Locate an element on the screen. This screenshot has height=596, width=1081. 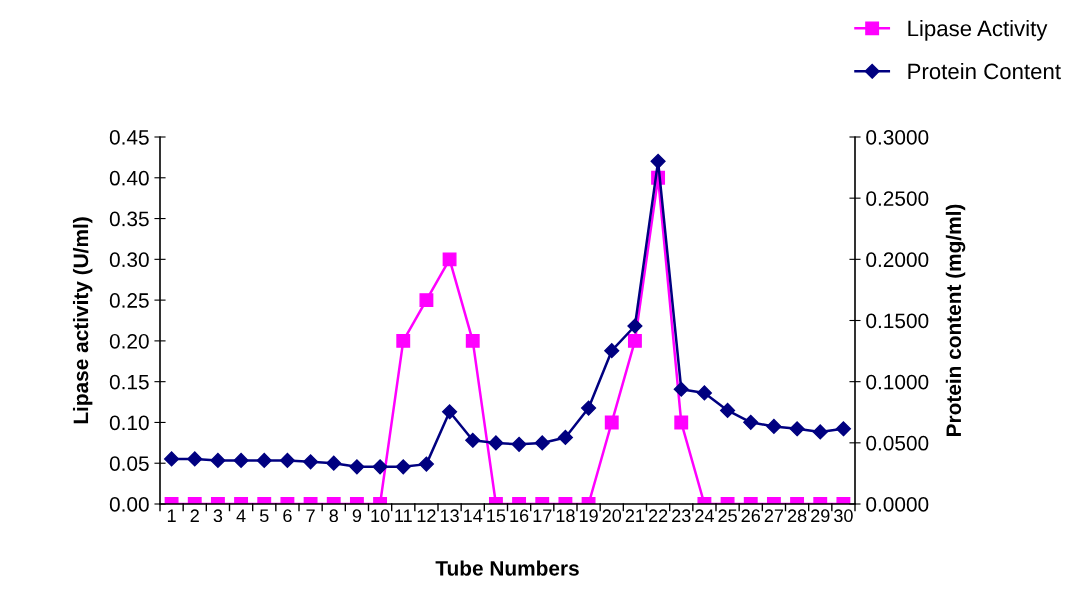
y-tick-label: 0.35 is located at coordinates (129, 219).